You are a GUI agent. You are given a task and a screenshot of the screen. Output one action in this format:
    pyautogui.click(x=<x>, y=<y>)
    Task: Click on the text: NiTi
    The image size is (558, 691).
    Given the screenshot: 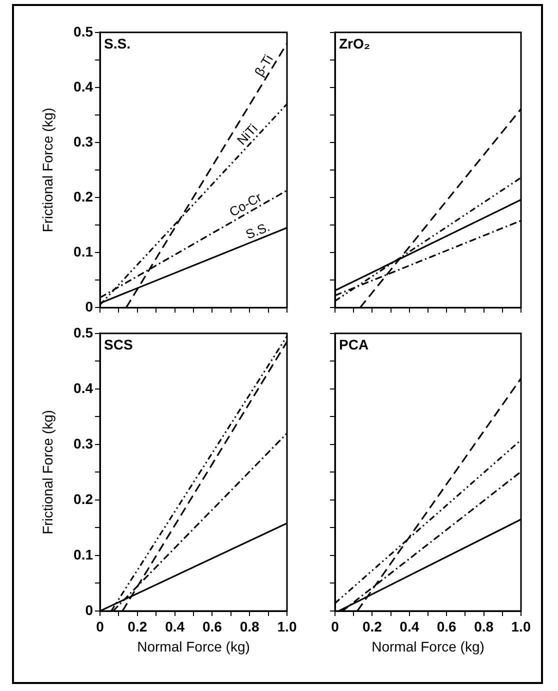 What is the action you would take?
    pyautogui.click(x=247, y=134)
    